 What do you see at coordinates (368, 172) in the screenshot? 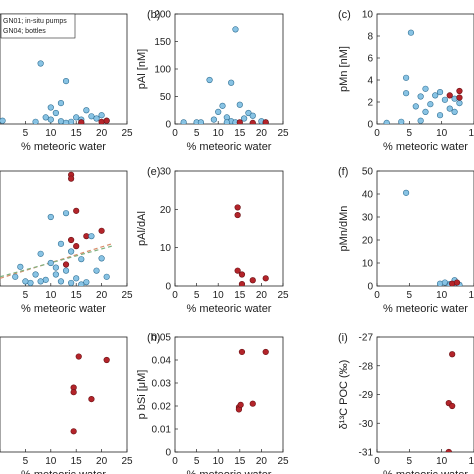
I see `y-tick-label: 50` at bounding box center [368, 172].